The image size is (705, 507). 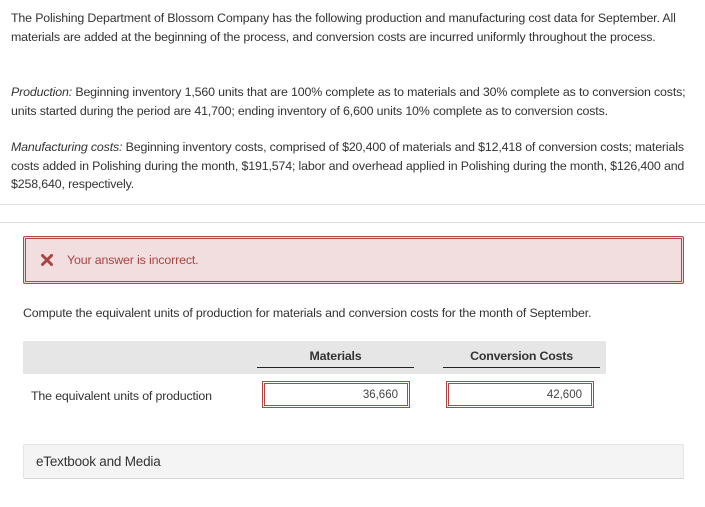 I want to click on etextbook-label: eTextbook and Media, so click(x=98, y=461).